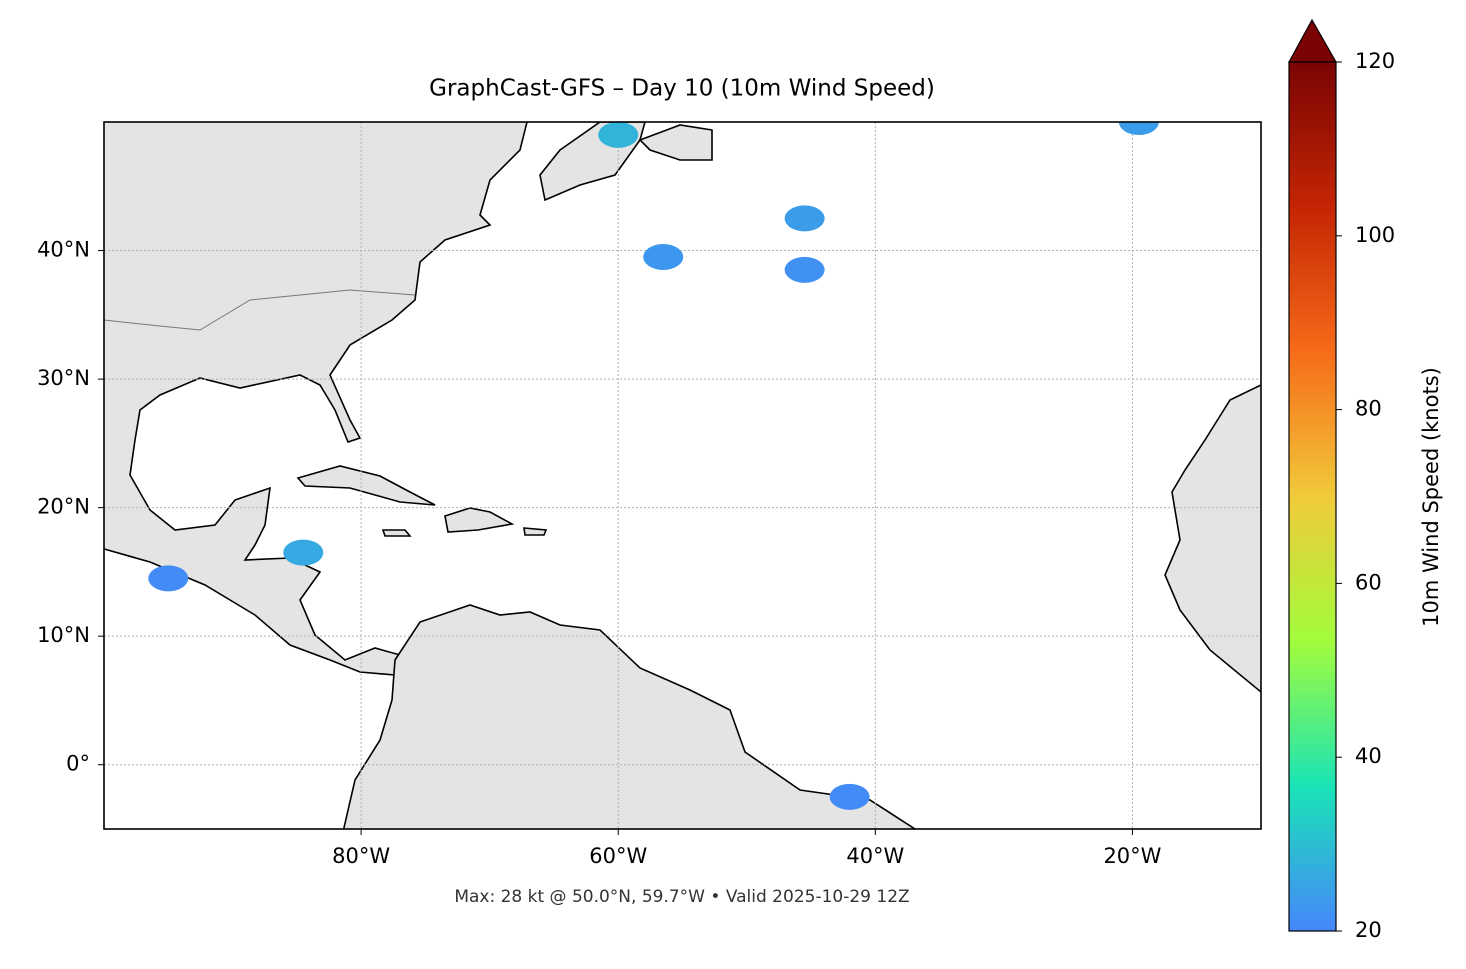  Describe the element at coordinates (396, 533) in the screenshot. I see `jamaica` at that location.